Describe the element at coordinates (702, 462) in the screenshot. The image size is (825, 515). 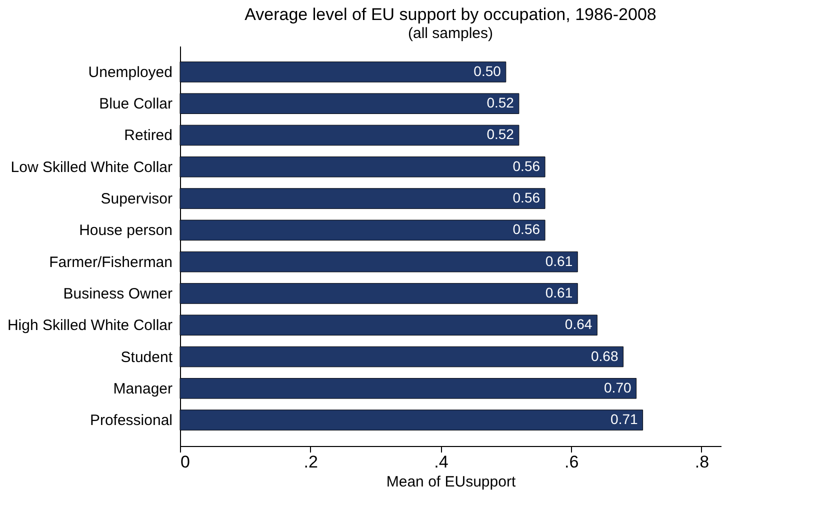
I see `x-tick-label: .8` at that location.